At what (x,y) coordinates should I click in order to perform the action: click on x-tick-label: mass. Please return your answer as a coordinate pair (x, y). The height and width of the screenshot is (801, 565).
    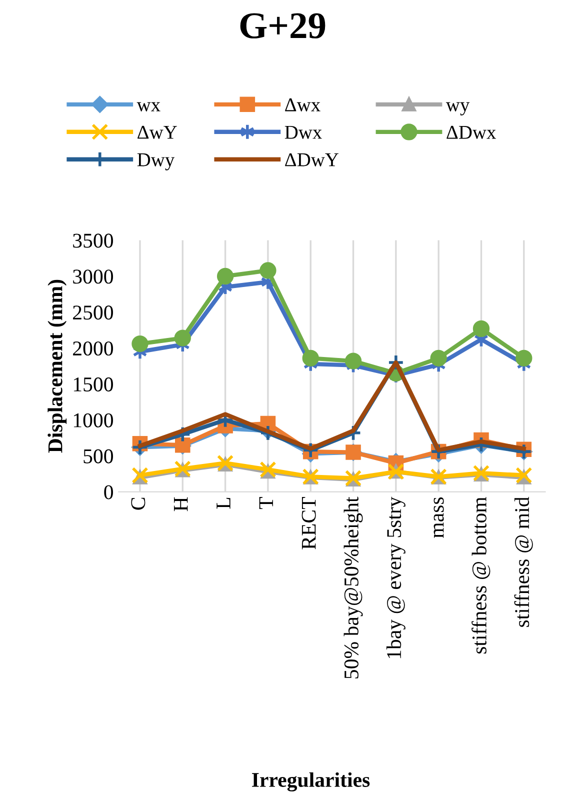
    Looking at the image, I should click on (439, 517).